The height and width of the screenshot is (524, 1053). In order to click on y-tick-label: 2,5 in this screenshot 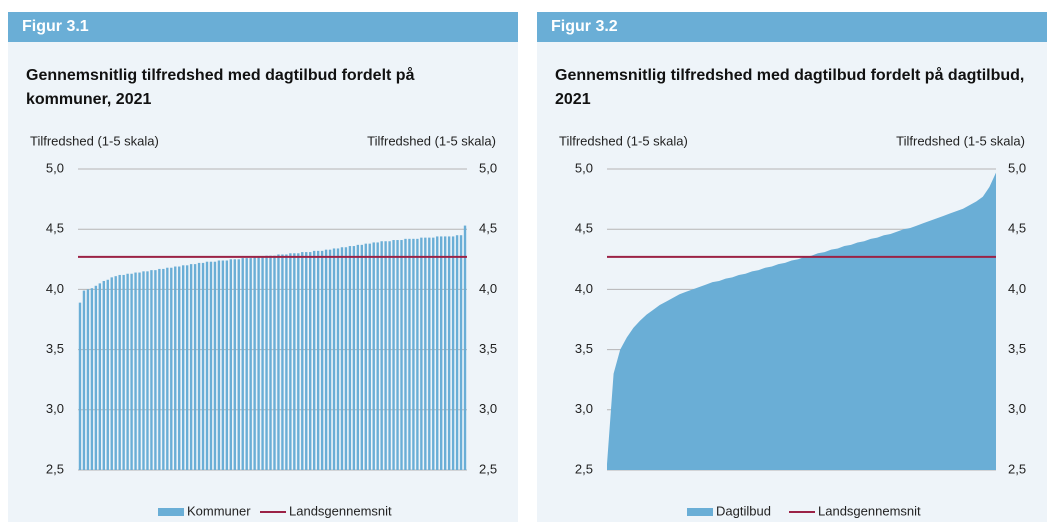, I will do `click(584, 468)`.